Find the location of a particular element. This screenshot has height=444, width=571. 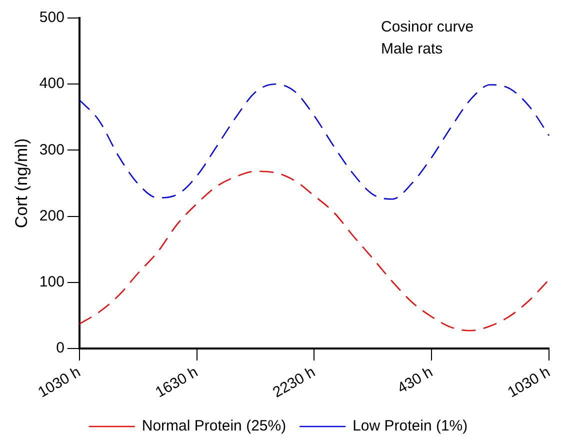

x-tick-label: 2230 h is located at coordinates (294, 383).